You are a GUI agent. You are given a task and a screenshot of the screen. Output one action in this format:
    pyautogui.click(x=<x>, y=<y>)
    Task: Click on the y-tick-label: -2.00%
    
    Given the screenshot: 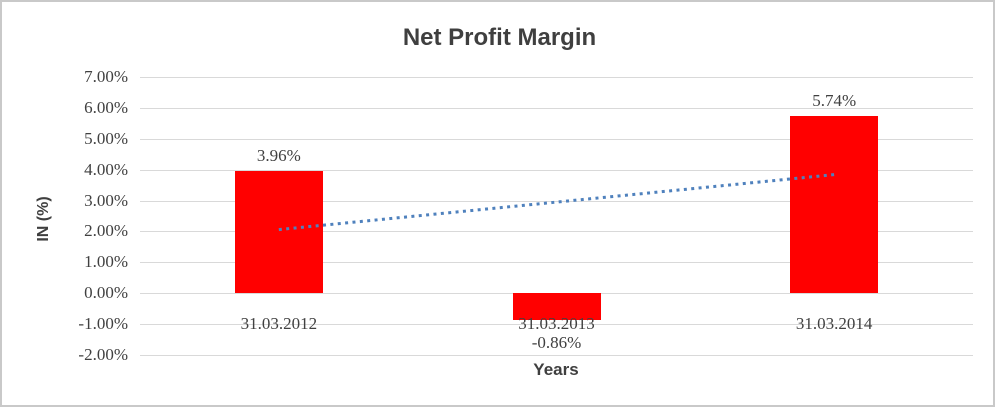 What is the action you would take?
    pyautogui.click(x=103, y=354)
    